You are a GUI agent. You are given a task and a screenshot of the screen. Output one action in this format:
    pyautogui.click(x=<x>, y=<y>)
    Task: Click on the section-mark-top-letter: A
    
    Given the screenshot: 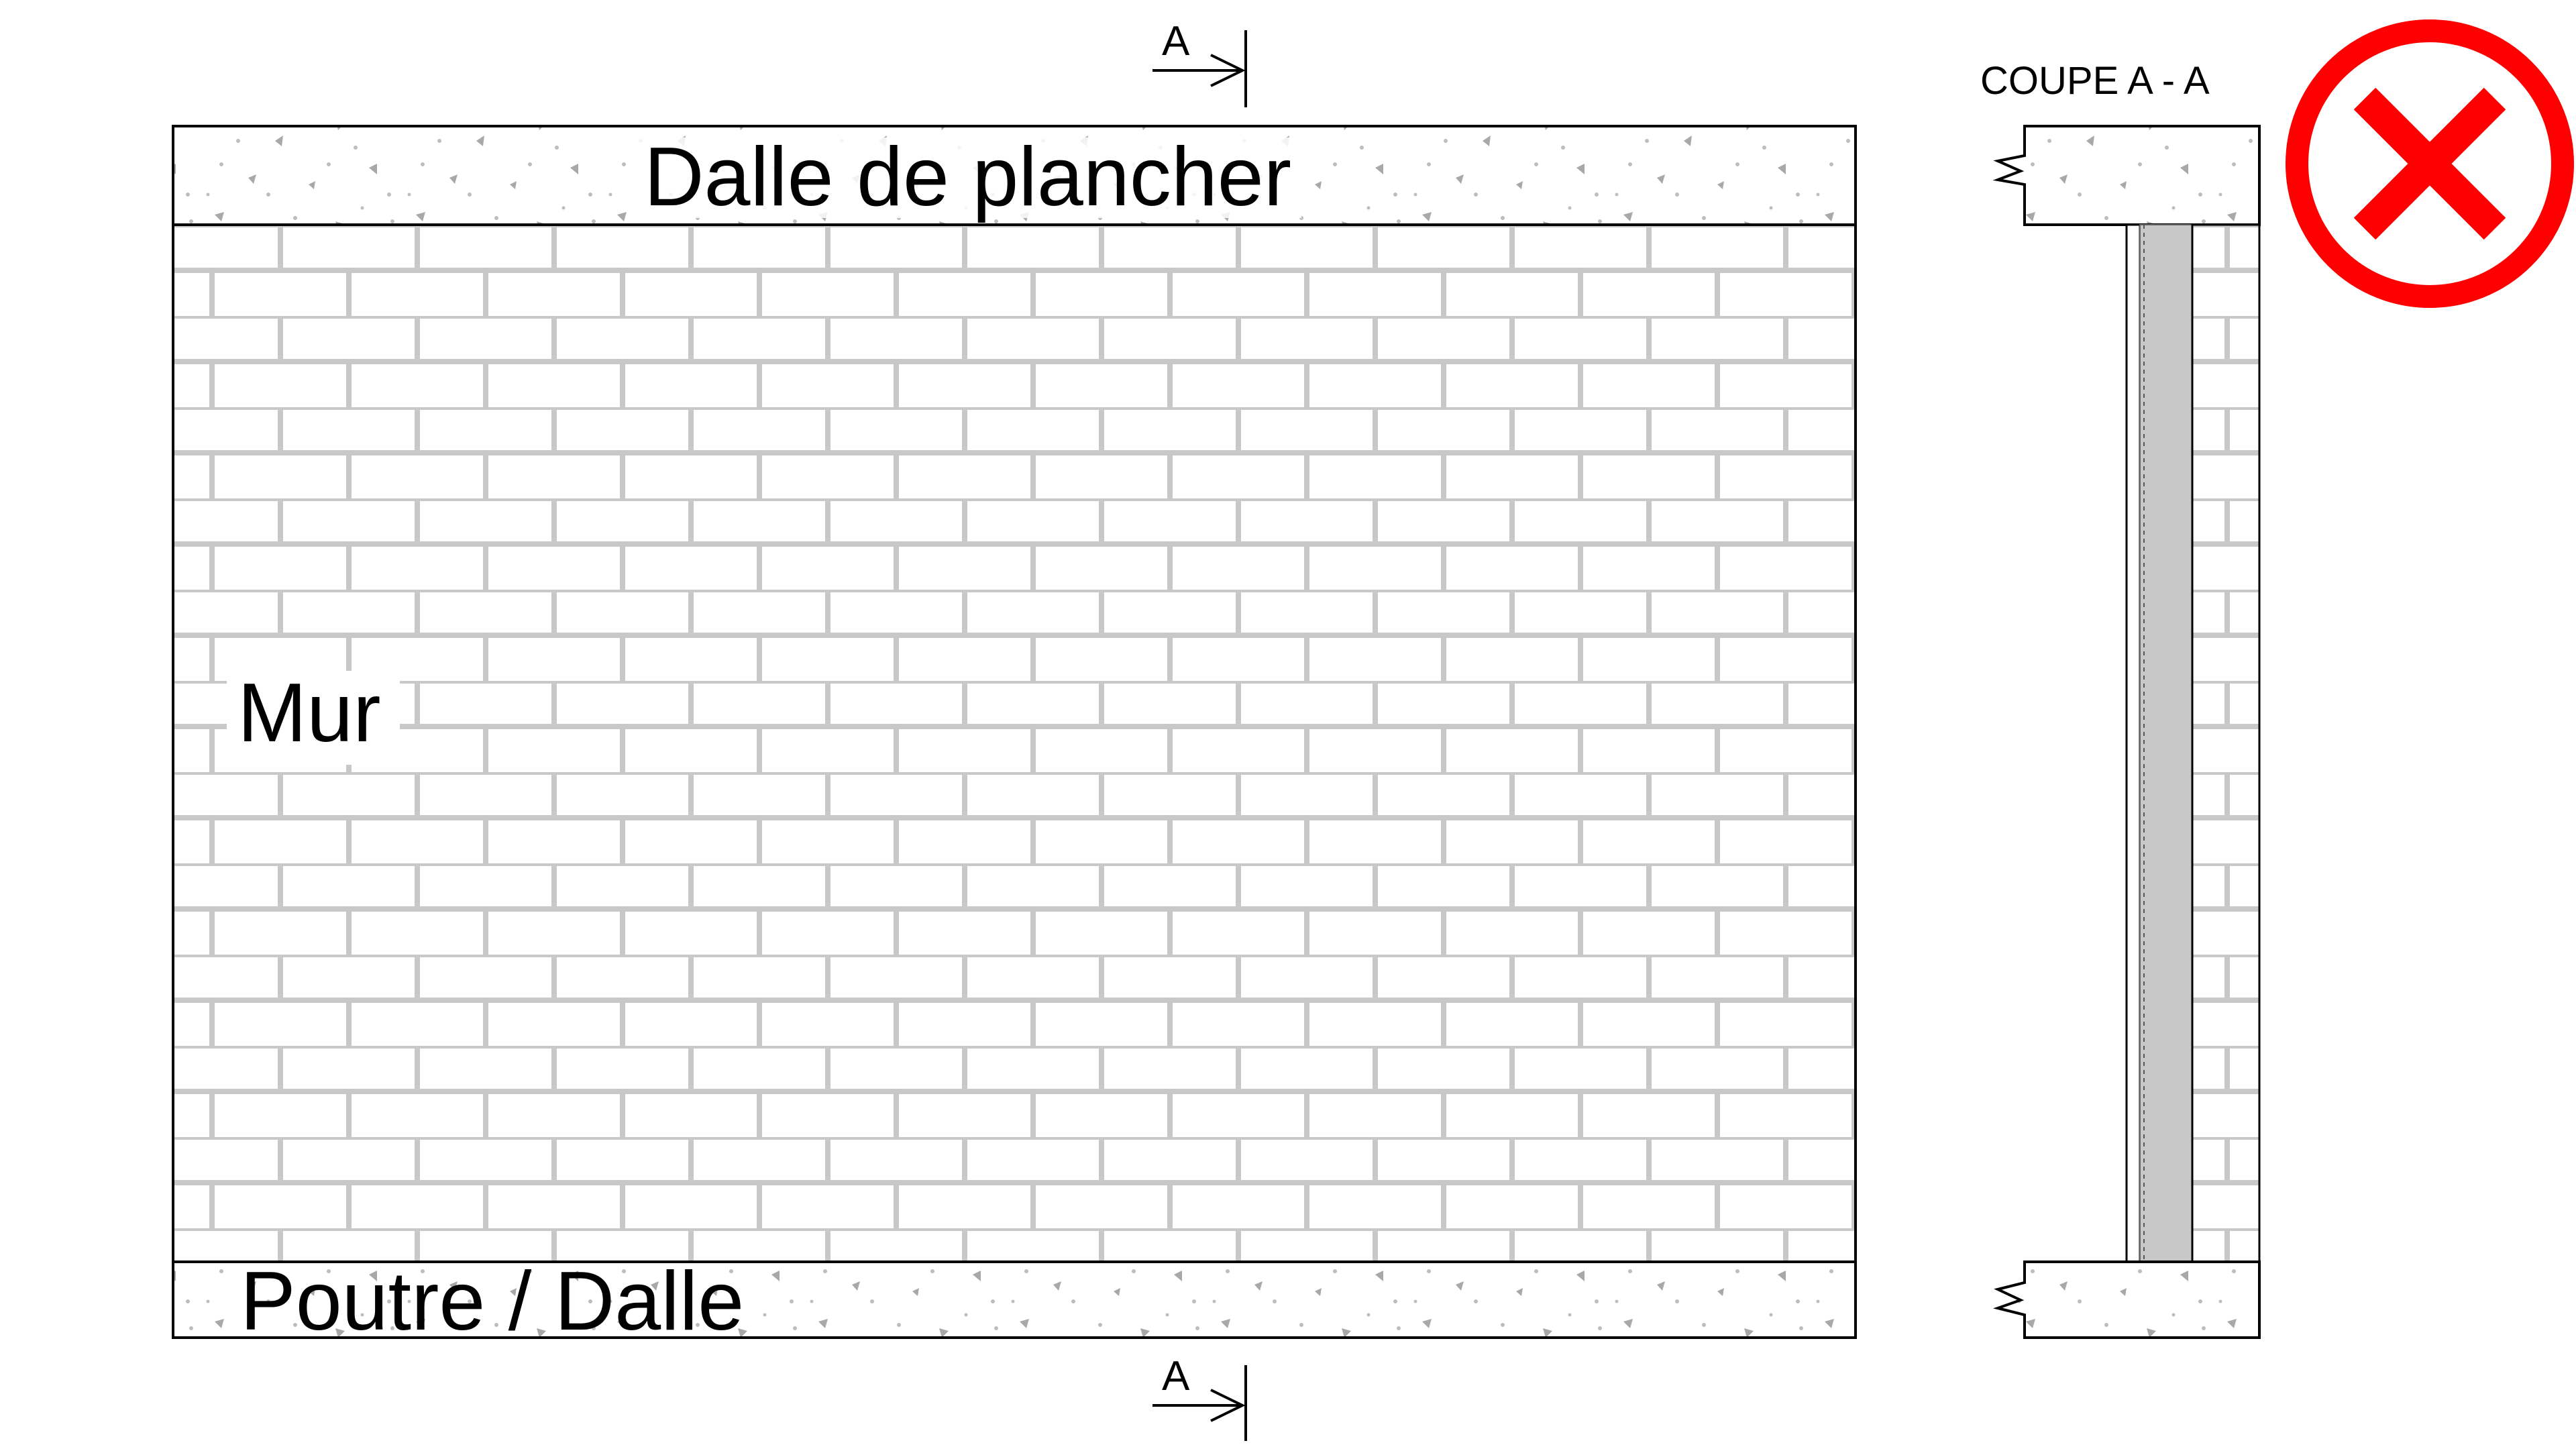 What is the action you would take?
    pyautogui.click(x=1176, y=41)
    